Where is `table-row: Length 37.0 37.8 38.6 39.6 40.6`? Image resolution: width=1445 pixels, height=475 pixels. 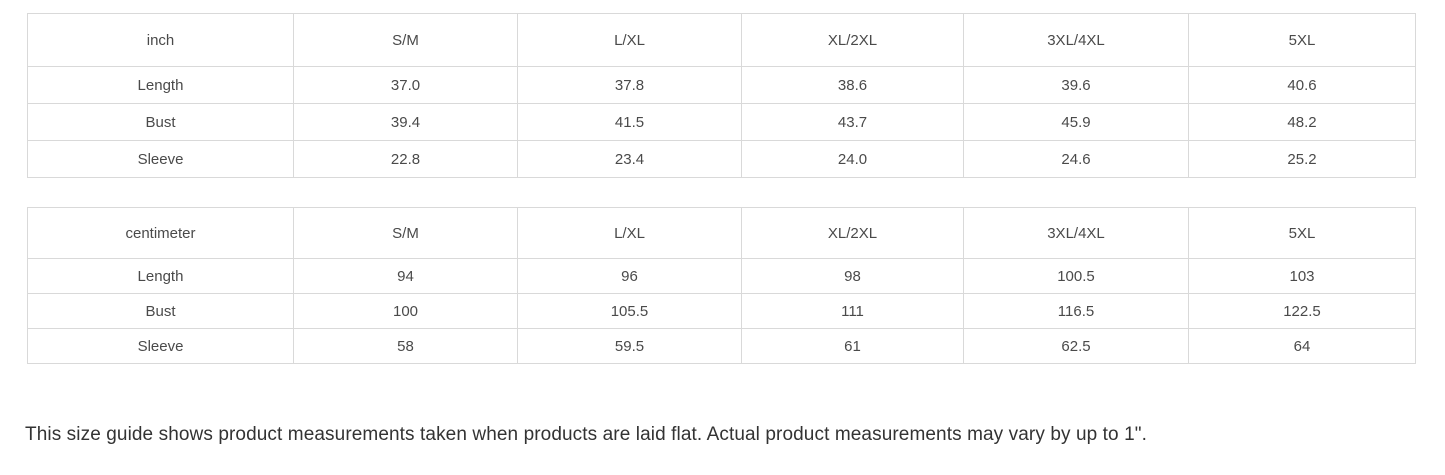
table-row: Length 37.0 37.8 38.6 39.6 40.6 is located at coordinates (721, 85).